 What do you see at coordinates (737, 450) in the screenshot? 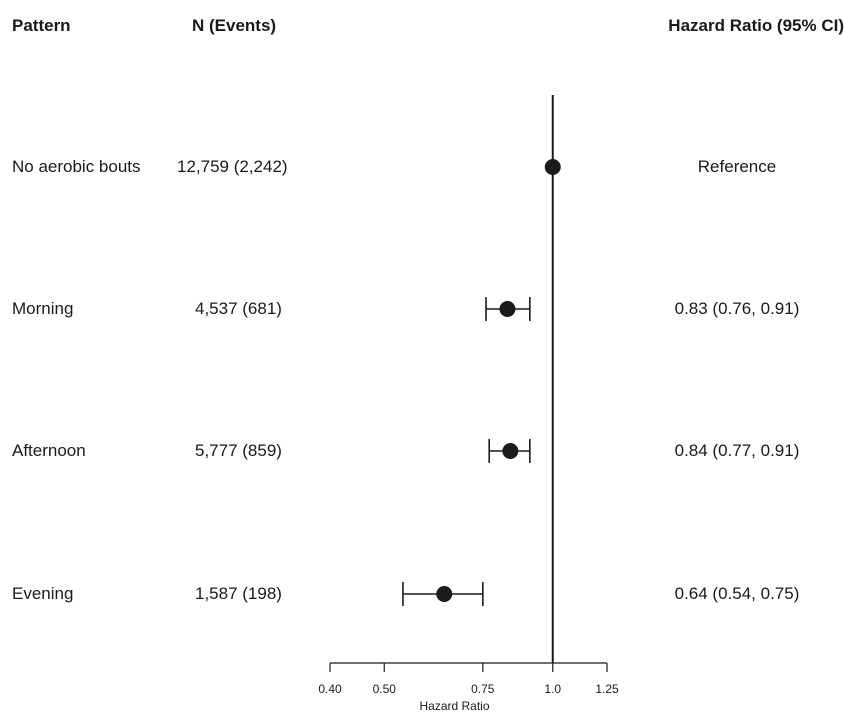
I see `row-hr-text: 0.84 (0.77, 0.91)` at bounding box center [737, 450].